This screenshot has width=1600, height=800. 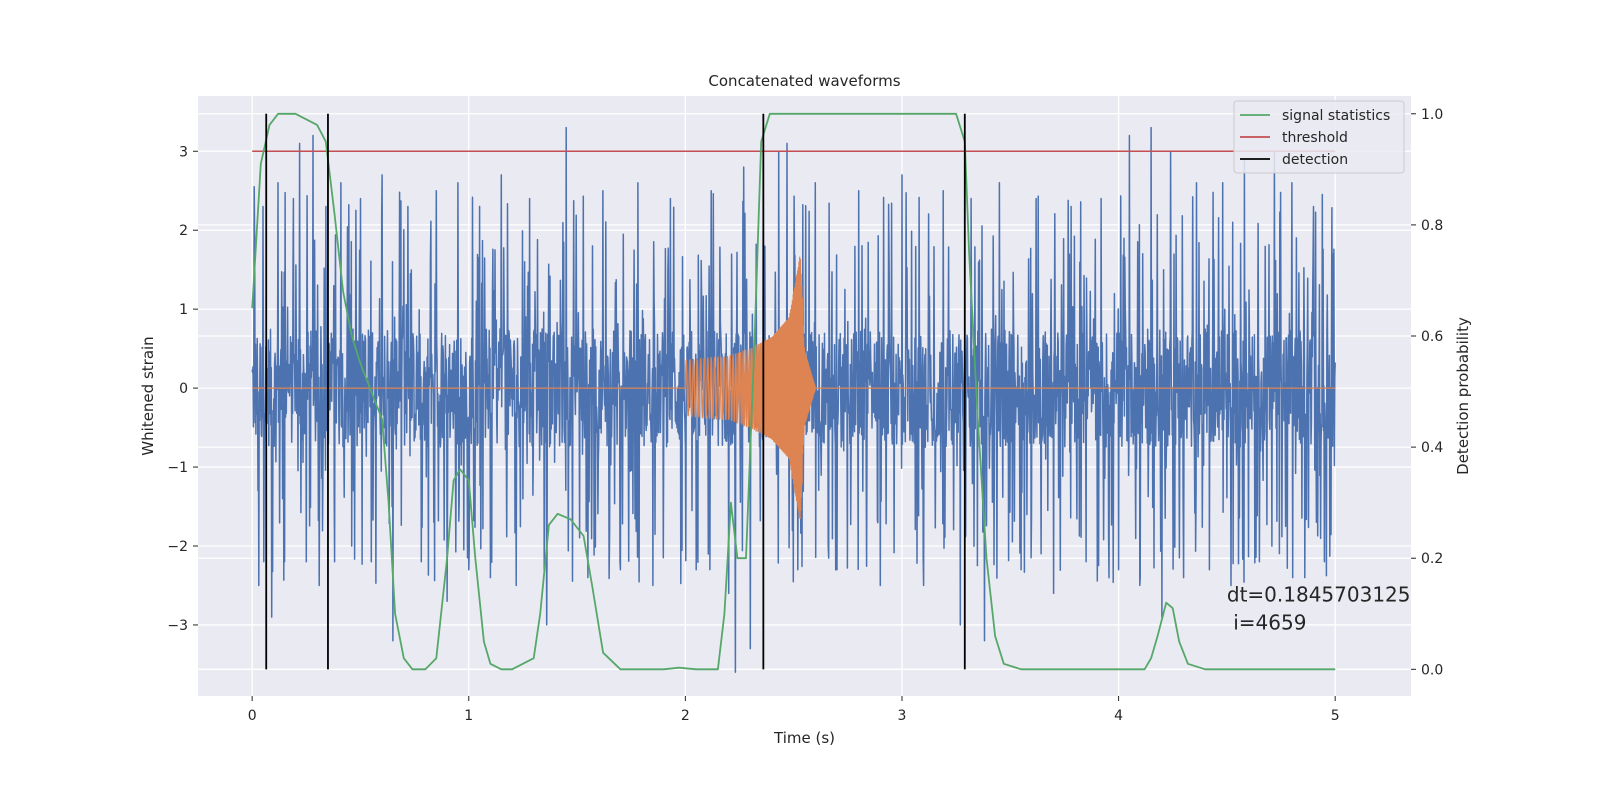 What do you see at coordinates (1432, 448) in the screenshot?
I see `right-tick-label: 0.4` at bounding box center [1432, 448].